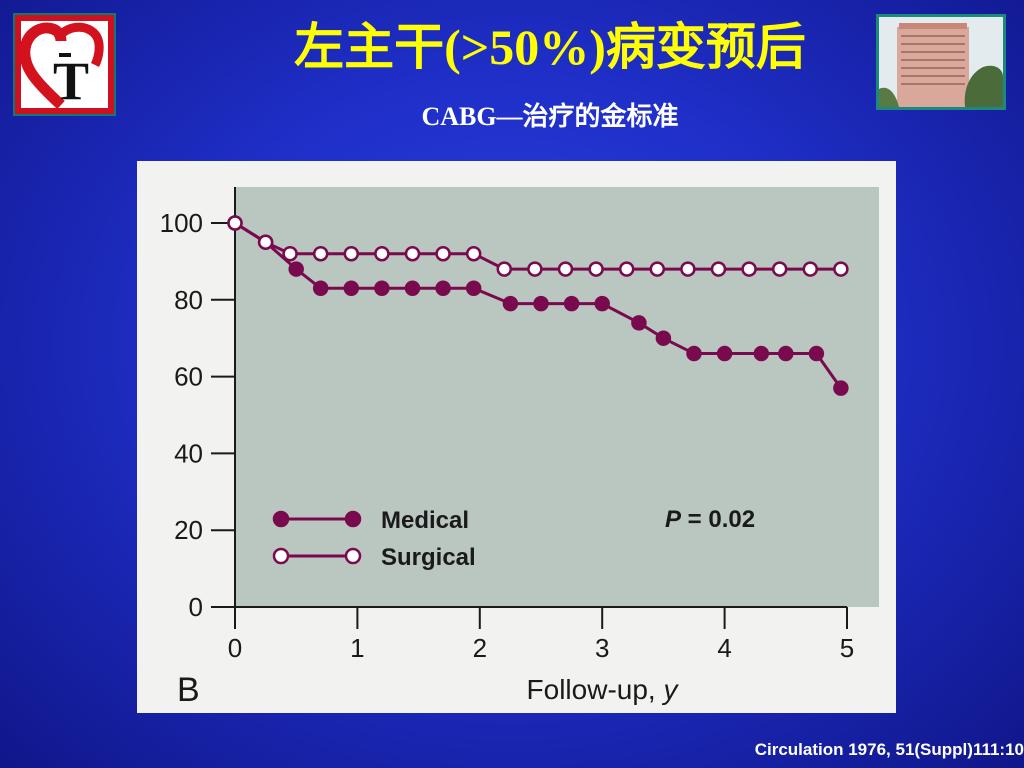 The width and height of the screenshot is (1024, 768). I want to click on p-value-text: = 0.02, so click(718, 519).